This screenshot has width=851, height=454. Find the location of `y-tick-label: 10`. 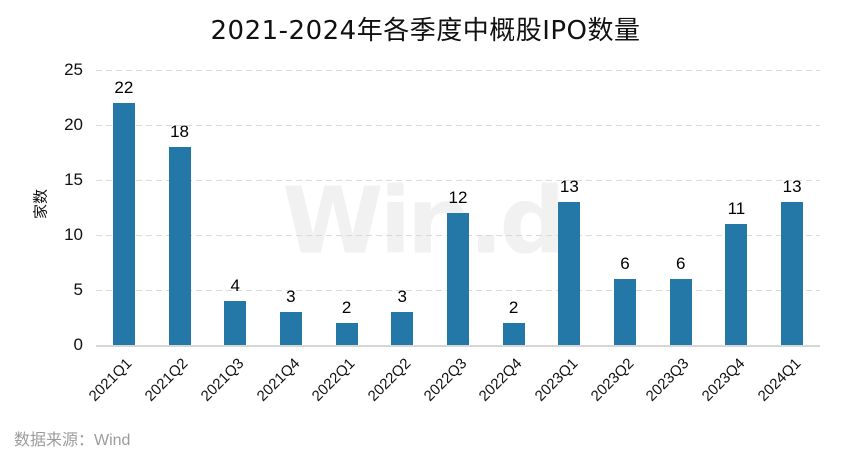

y-tick-label: 10 is located at coordinates (73, 234).